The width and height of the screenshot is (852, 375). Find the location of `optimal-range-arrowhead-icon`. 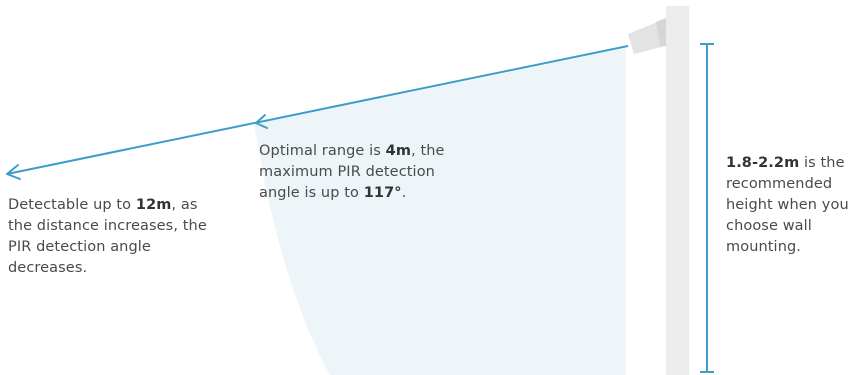

optimal-range-arrowhead-icon is located at coordinates (261, 121).